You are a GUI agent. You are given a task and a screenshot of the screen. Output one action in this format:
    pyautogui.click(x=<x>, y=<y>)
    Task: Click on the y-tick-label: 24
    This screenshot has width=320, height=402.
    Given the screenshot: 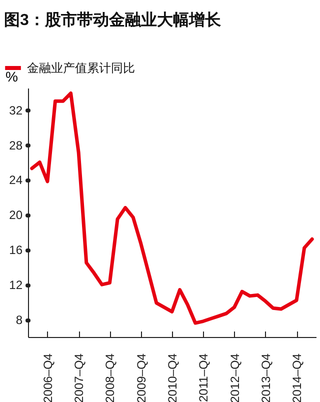 What is the action you would take?
    pyautogui.click(x=16, y=180)
    